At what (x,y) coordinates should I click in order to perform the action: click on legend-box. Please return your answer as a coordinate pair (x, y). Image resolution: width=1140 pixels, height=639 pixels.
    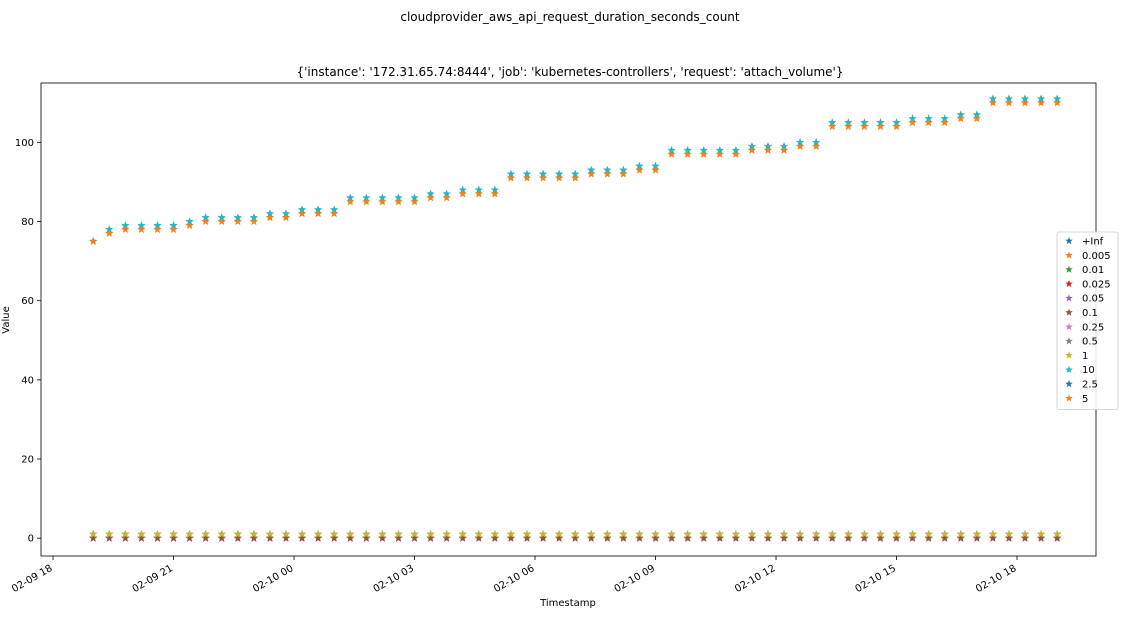
    Looking at the image, I should click on (1087, 321).